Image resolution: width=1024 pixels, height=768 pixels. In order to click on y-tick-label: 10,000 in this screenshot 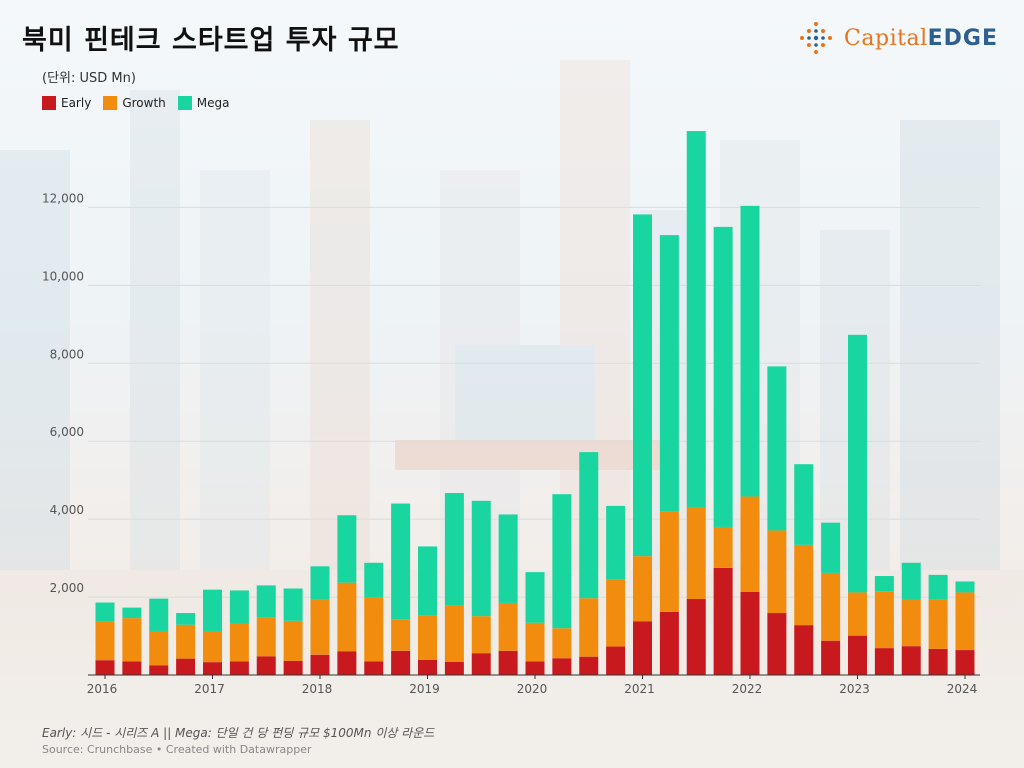, I will do `click(63, 276)`.